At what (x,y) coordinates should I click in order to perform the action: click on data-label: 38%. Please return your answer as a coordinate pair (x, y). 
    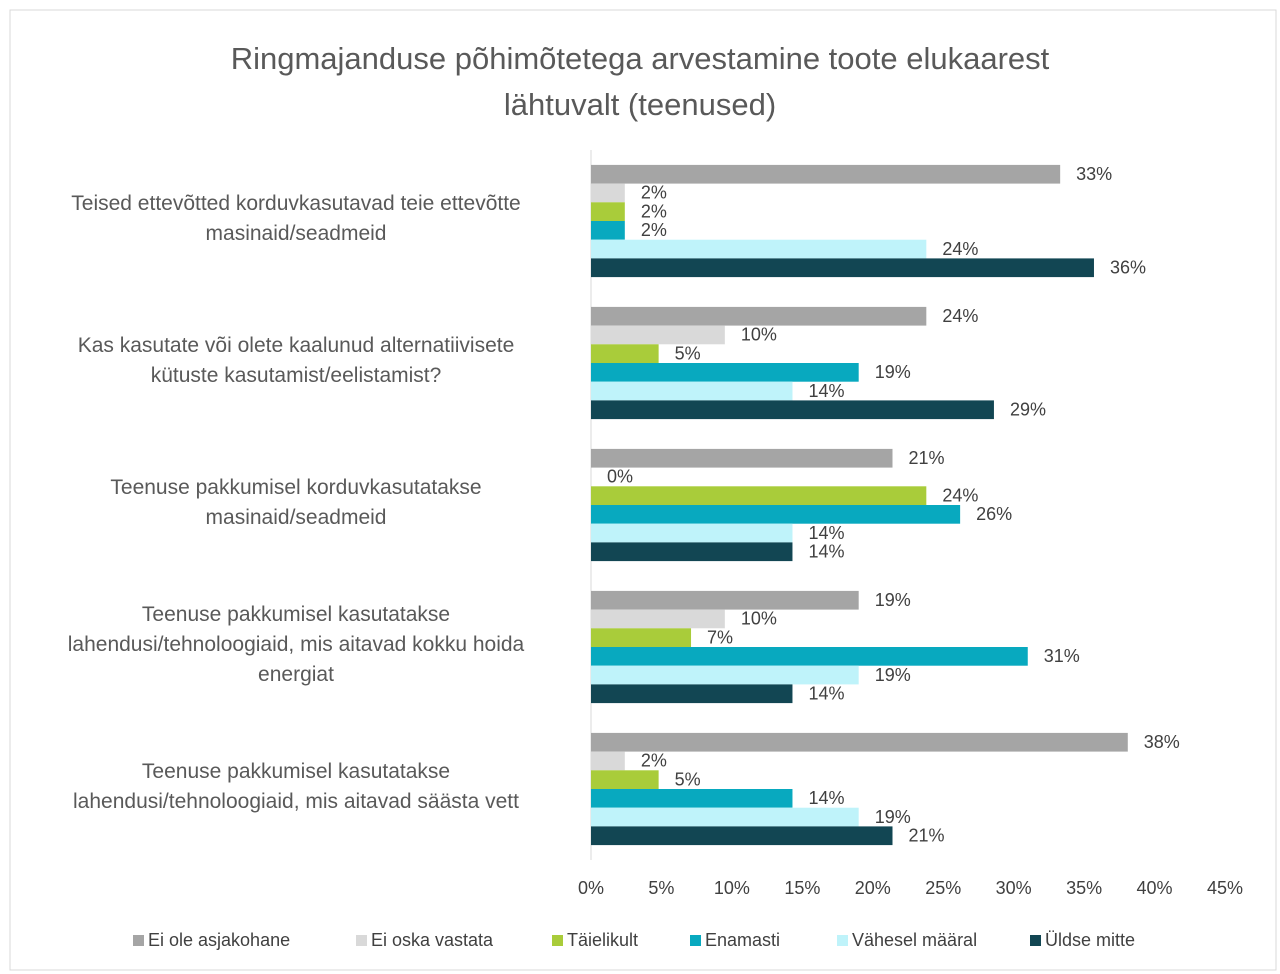
    Looking at the image, I should click on (1162, 742).